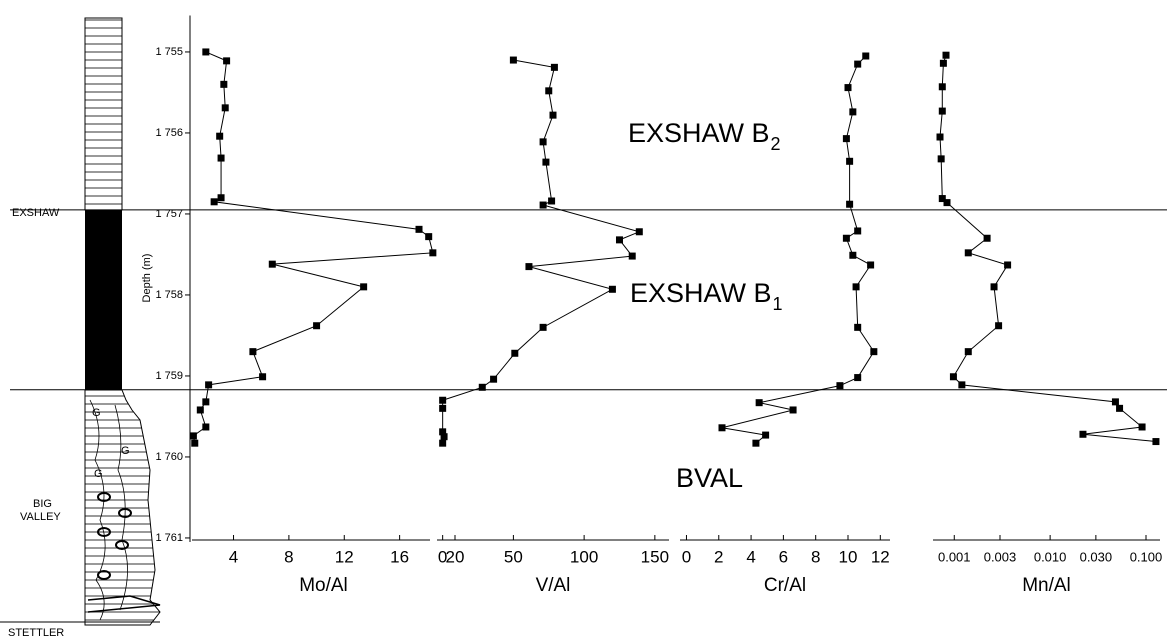 The width and height of the screenshot is (1167, 643). What do you see at coordinates (169, 133) in the screenshot?
I see `y-tick-label: 1 756` at bounding box center [169, 133].